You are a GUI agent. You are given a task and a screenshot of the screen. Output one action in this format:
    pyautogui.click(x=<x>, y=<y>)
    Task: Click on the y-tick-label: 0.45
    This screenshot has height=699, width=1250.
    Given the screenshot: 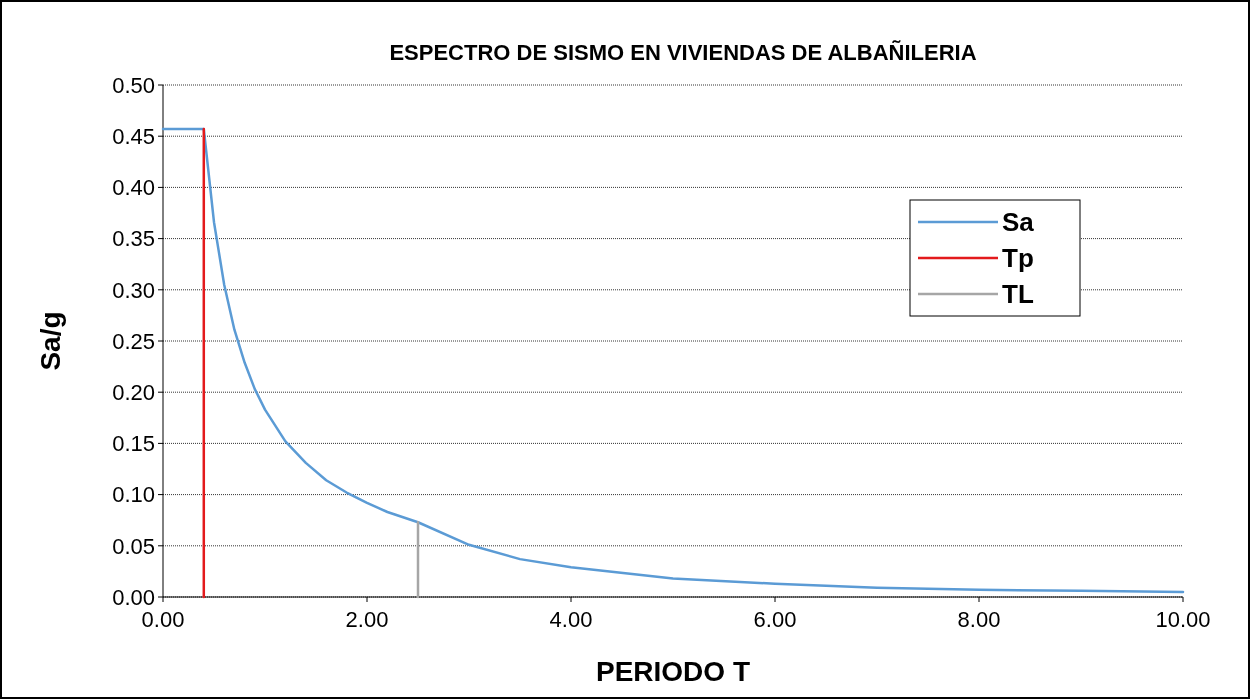 What is the action you would take?
    pyautogui.click(x=133, y=136)
    